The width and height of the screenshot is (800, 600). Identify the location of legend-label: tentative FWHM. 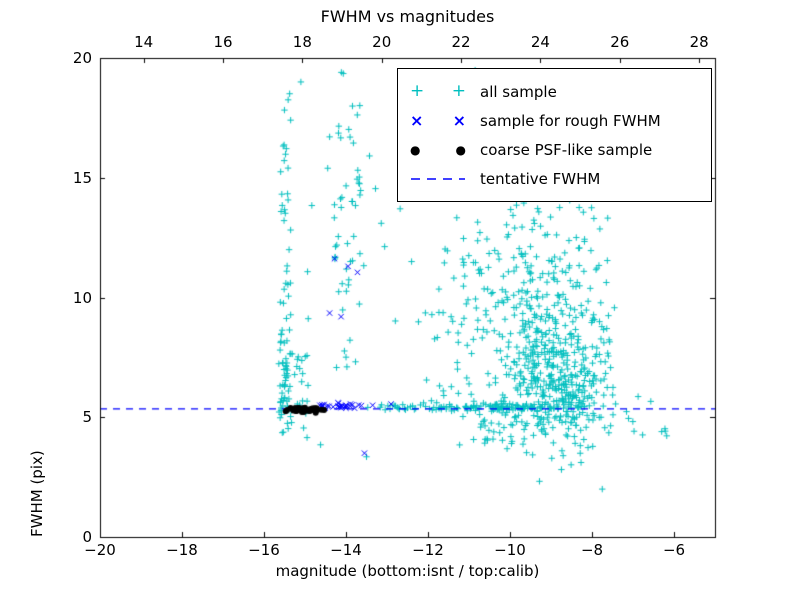
(540, 178).